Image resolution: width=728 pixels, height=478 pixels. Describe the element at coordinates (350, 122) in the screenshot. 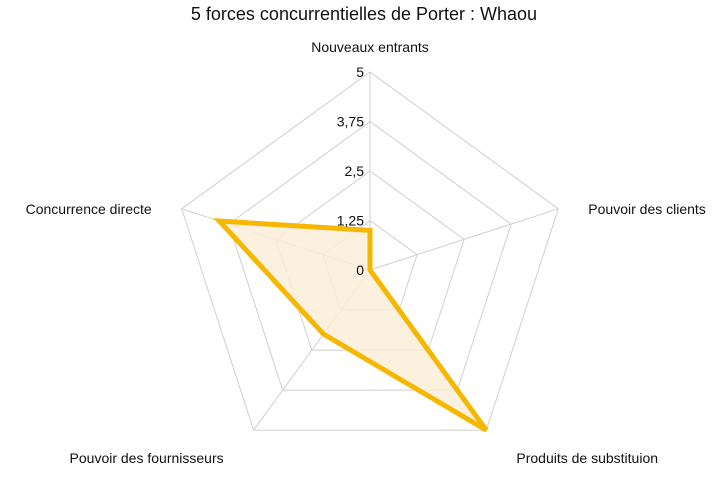

I see `tick-label-3: 3,75` at that location.